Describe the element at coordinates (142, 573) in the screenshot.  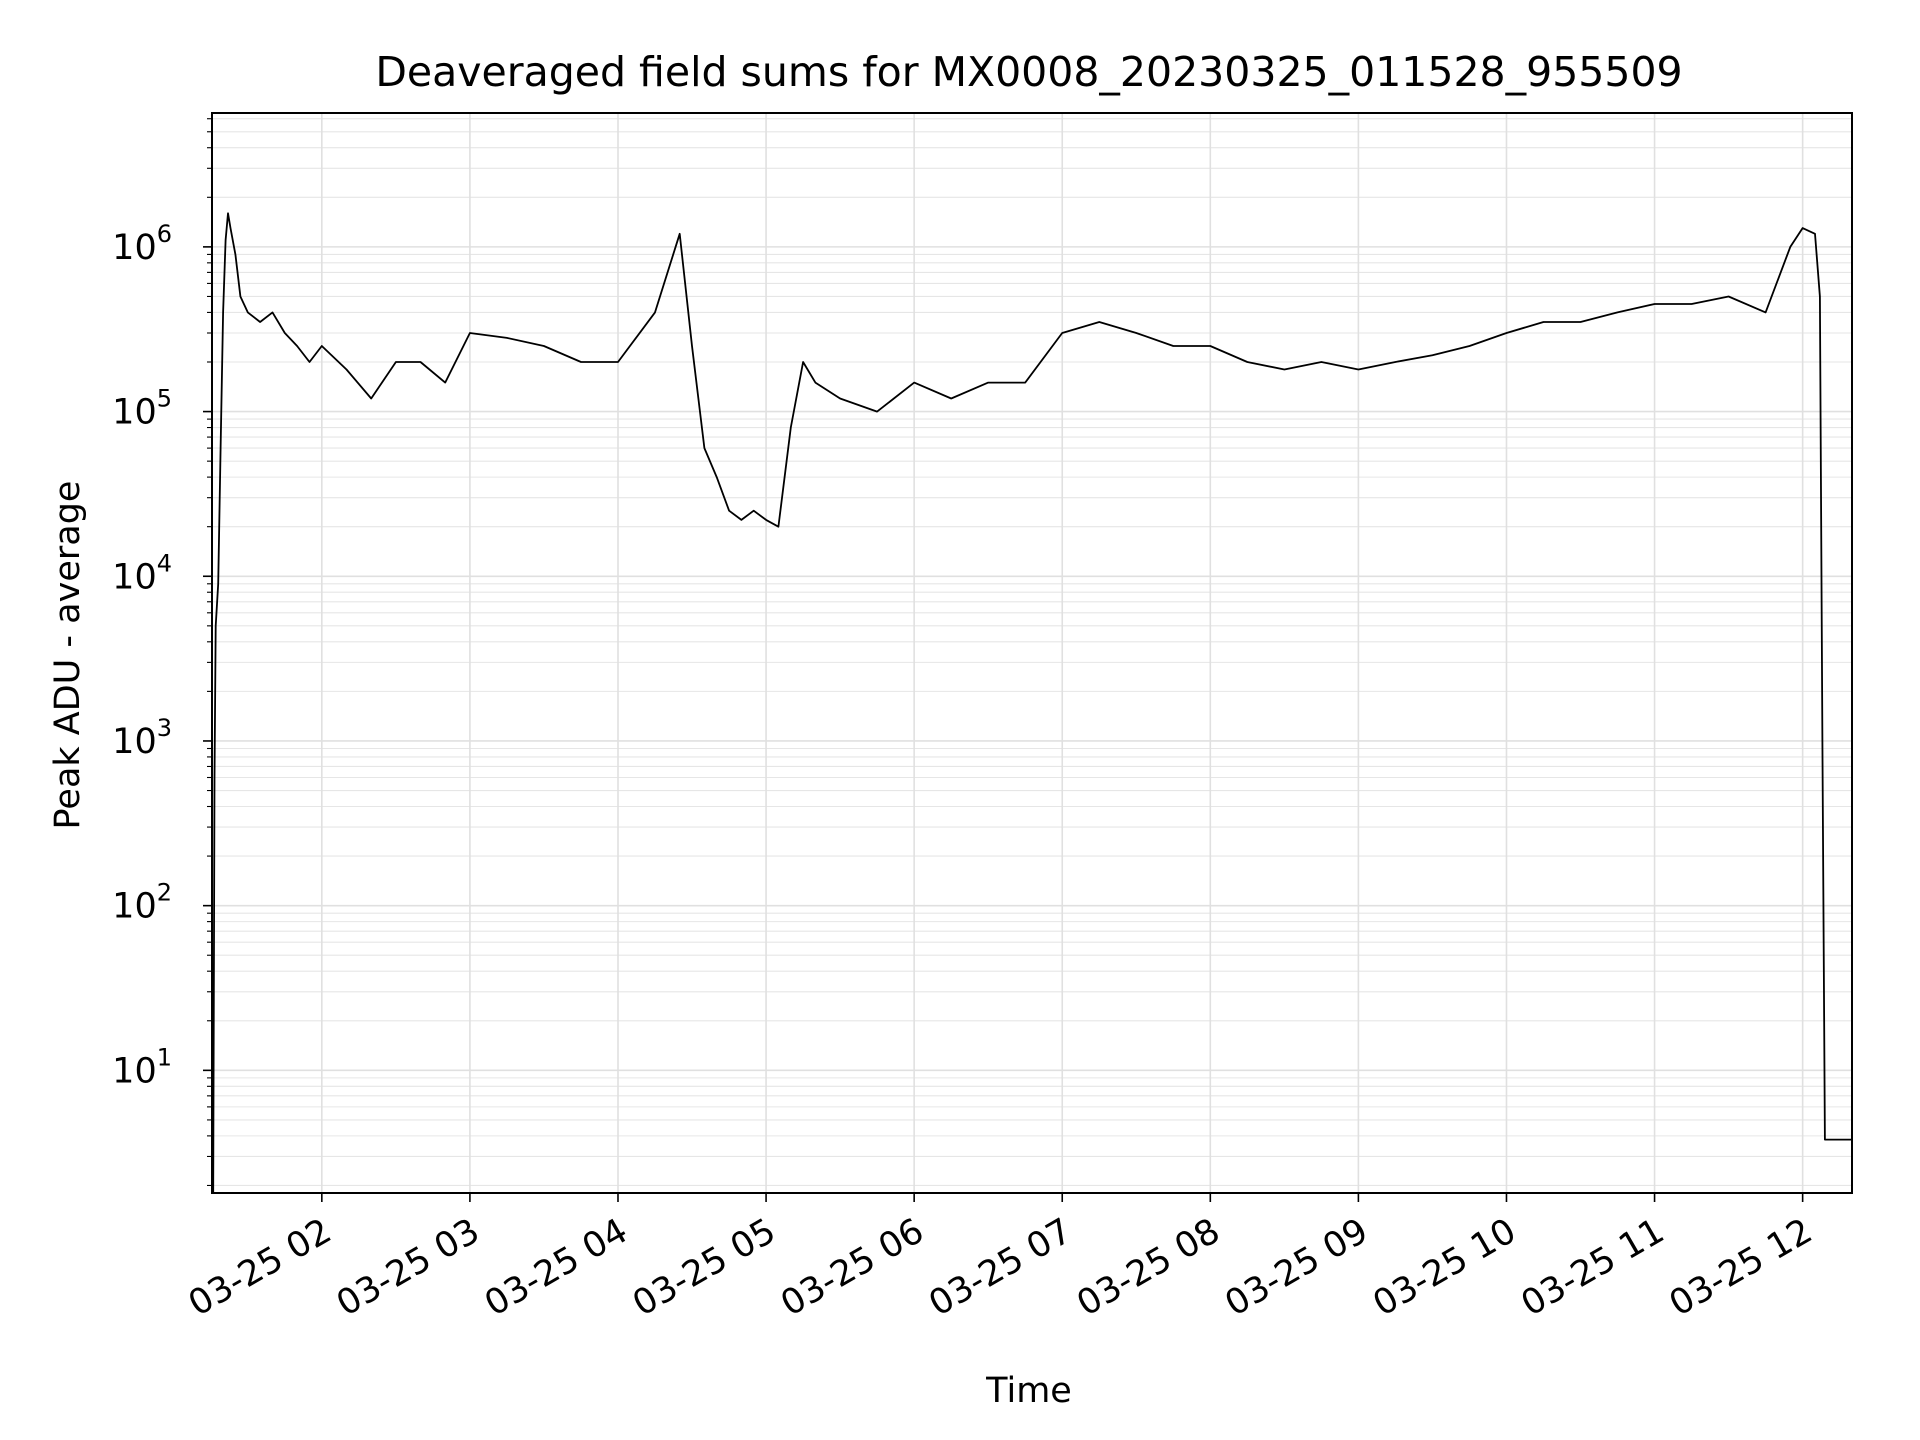
I see `y-tick-label: 10⁴` at that location.